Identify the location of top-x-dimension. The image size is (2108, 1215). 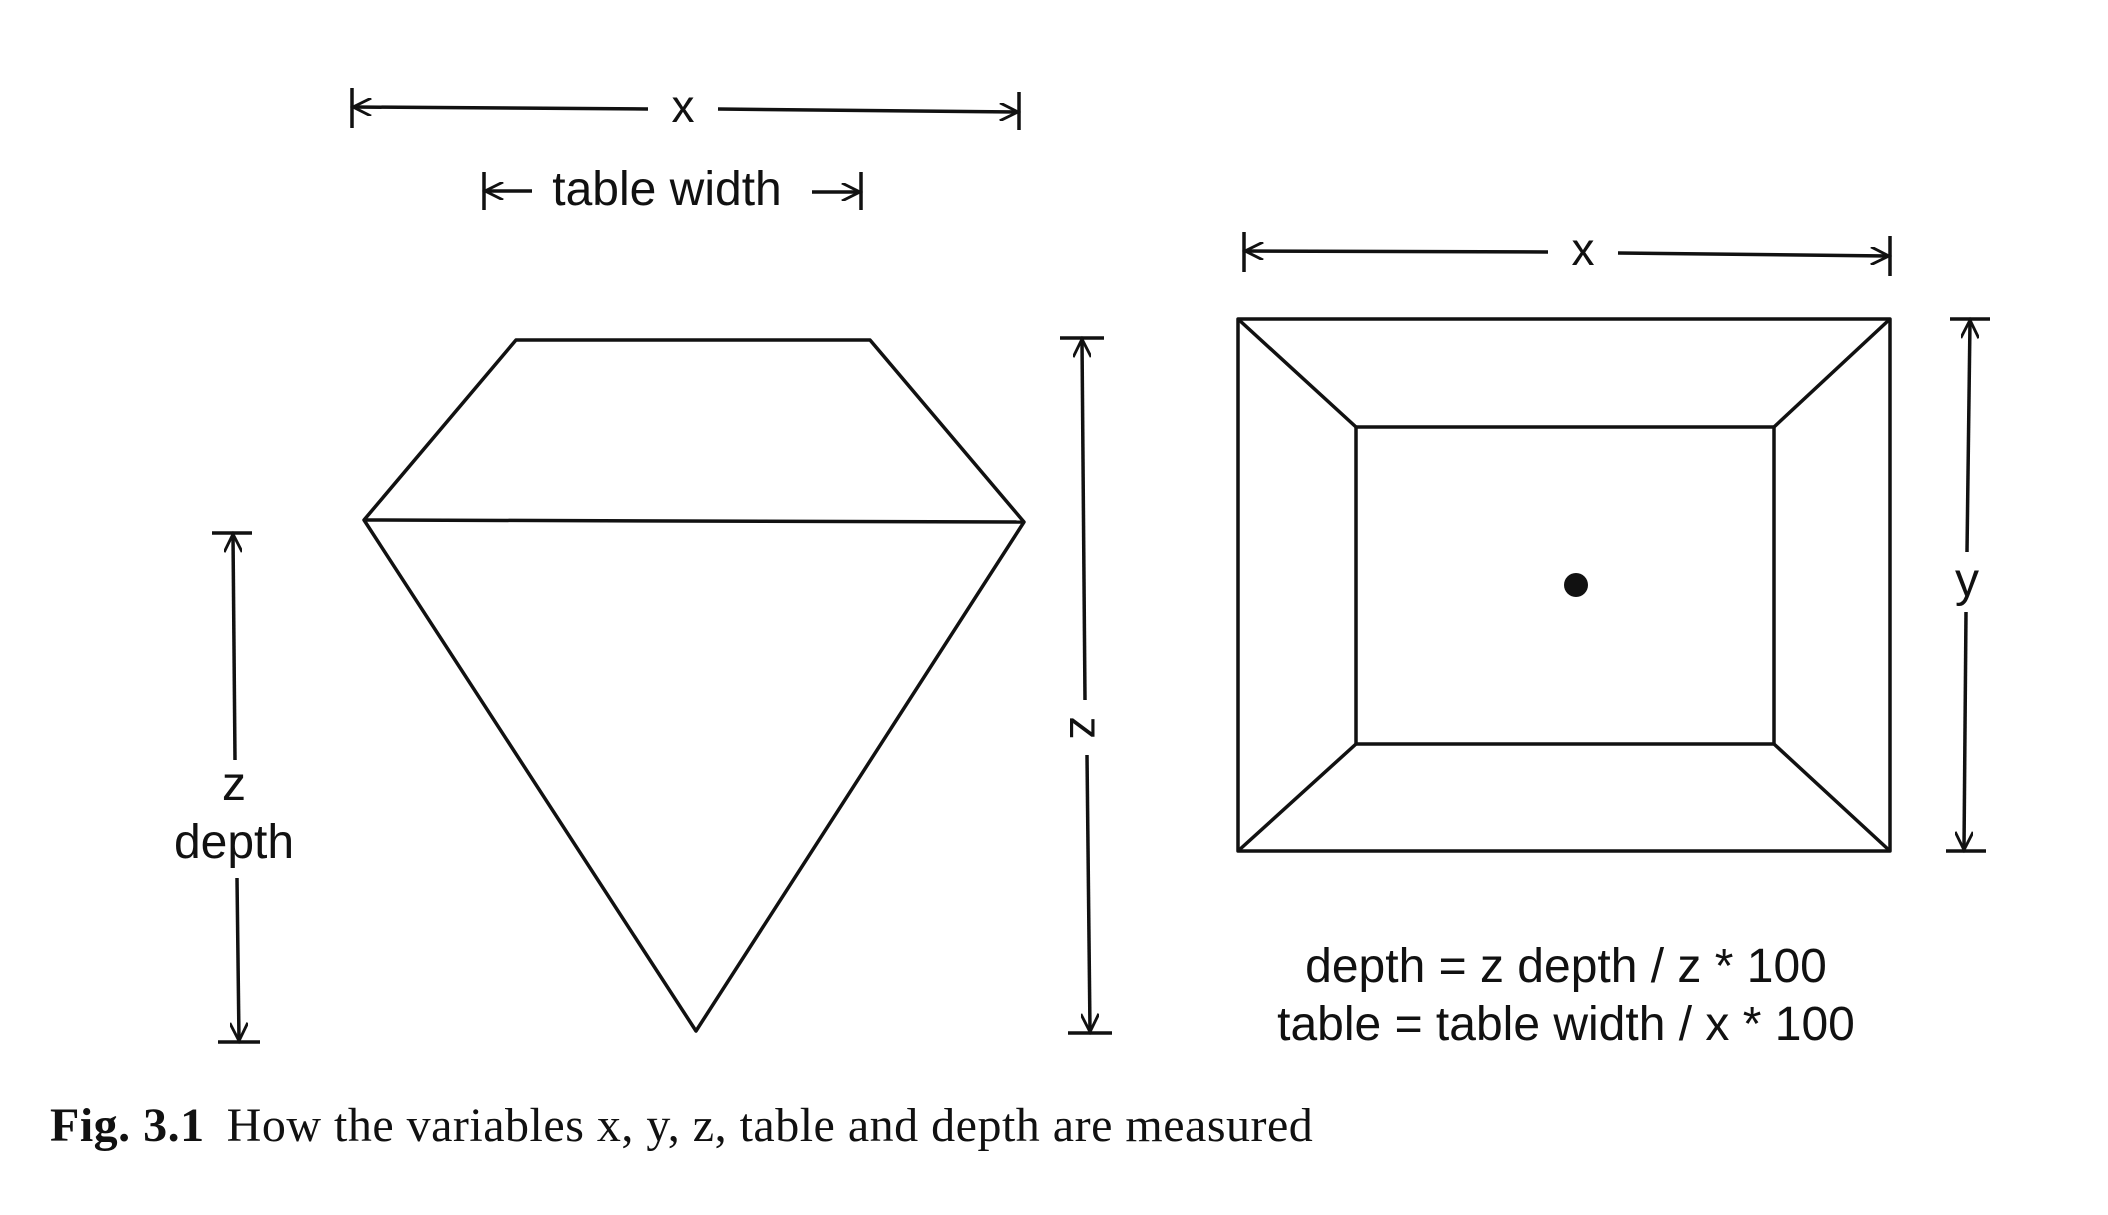
(1567, 254).